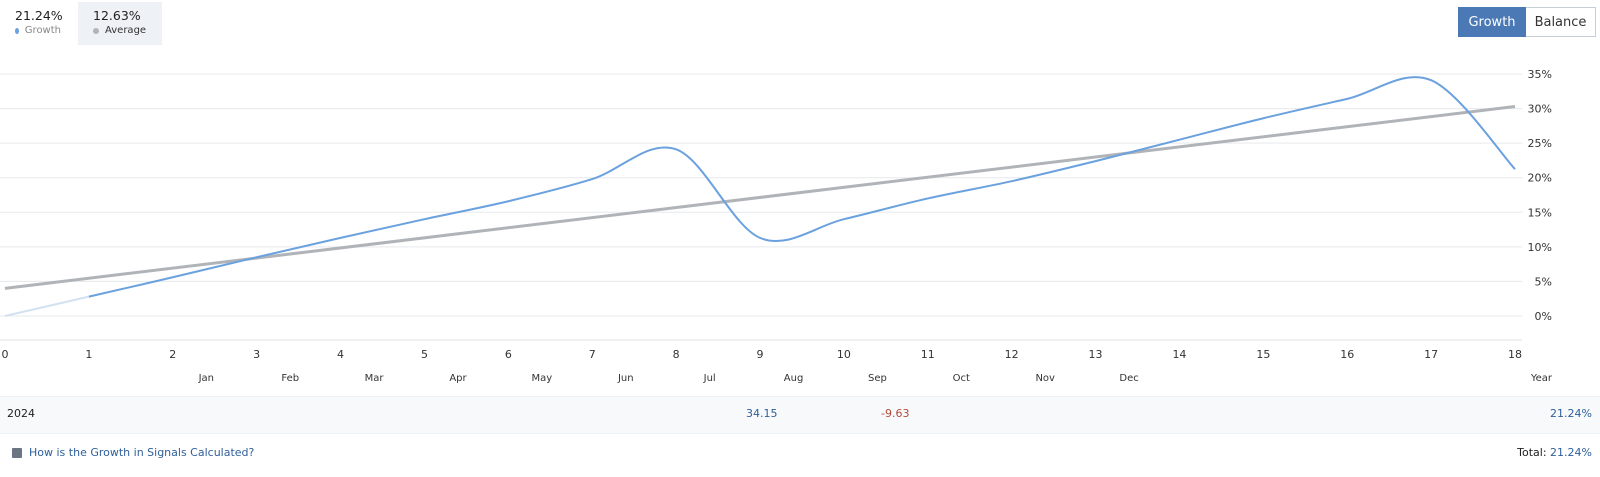 This screenshot has height=477, width=1600. I want to click on legend-growth-value: 21.24%, so click(39, 15).